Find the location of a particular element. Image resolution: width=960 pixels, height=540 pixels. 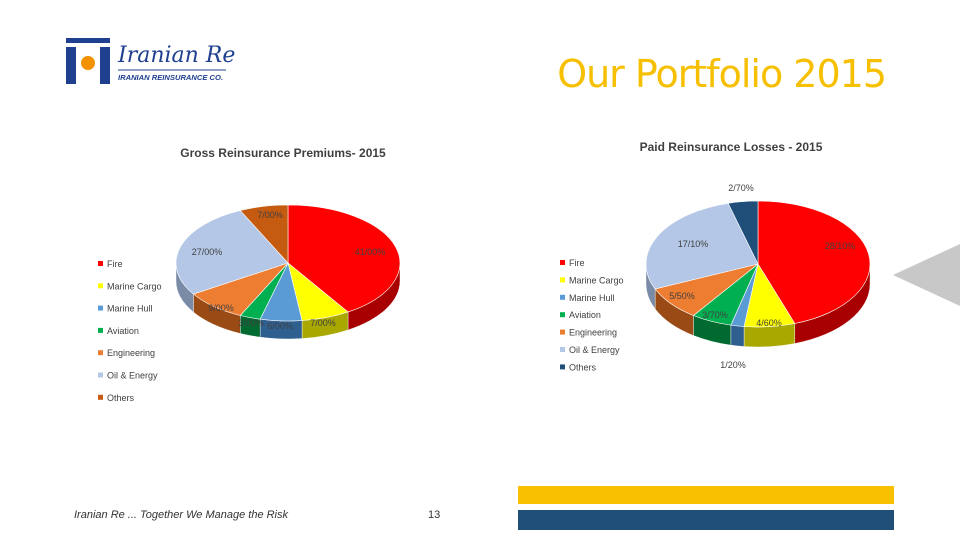

pie-side-marine-hull is located at coordinates (737, 335).